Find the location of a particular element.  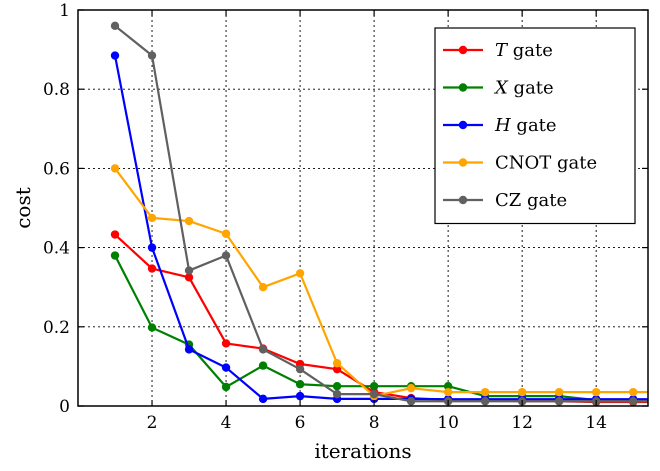

y-axis-label: cost is located at coordinates (23, 208).